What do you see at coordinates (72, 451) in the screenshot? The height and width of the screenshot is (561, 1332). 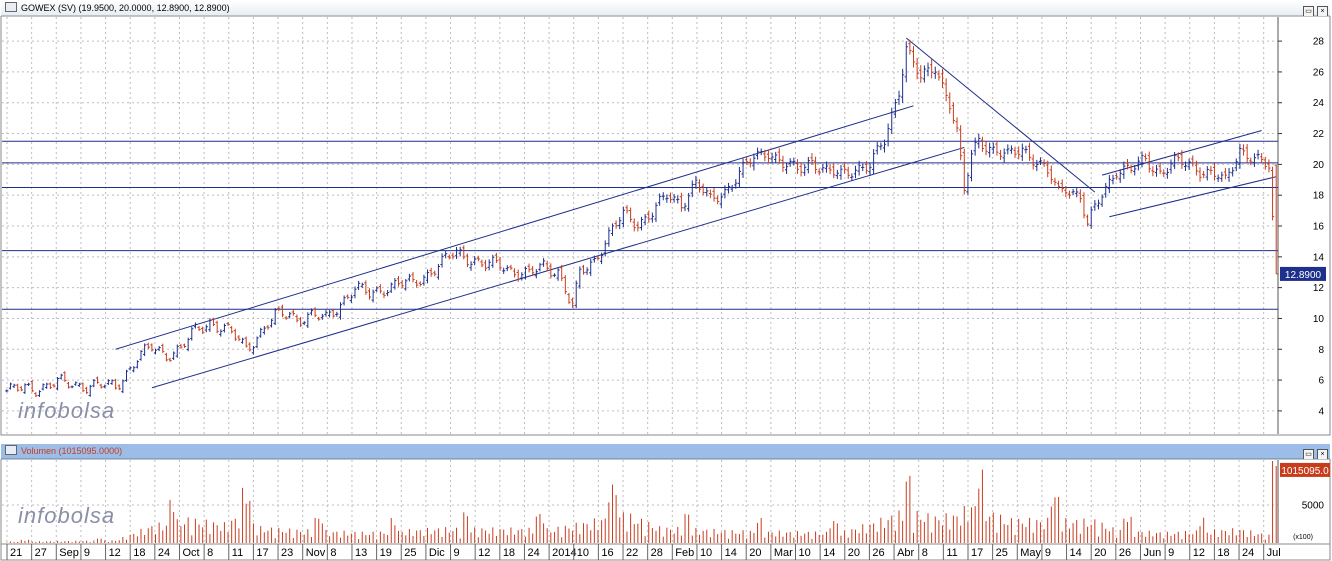 I see `volume-panel-title: Volumen (1015095.0000)` at bounding box center [72, 451].